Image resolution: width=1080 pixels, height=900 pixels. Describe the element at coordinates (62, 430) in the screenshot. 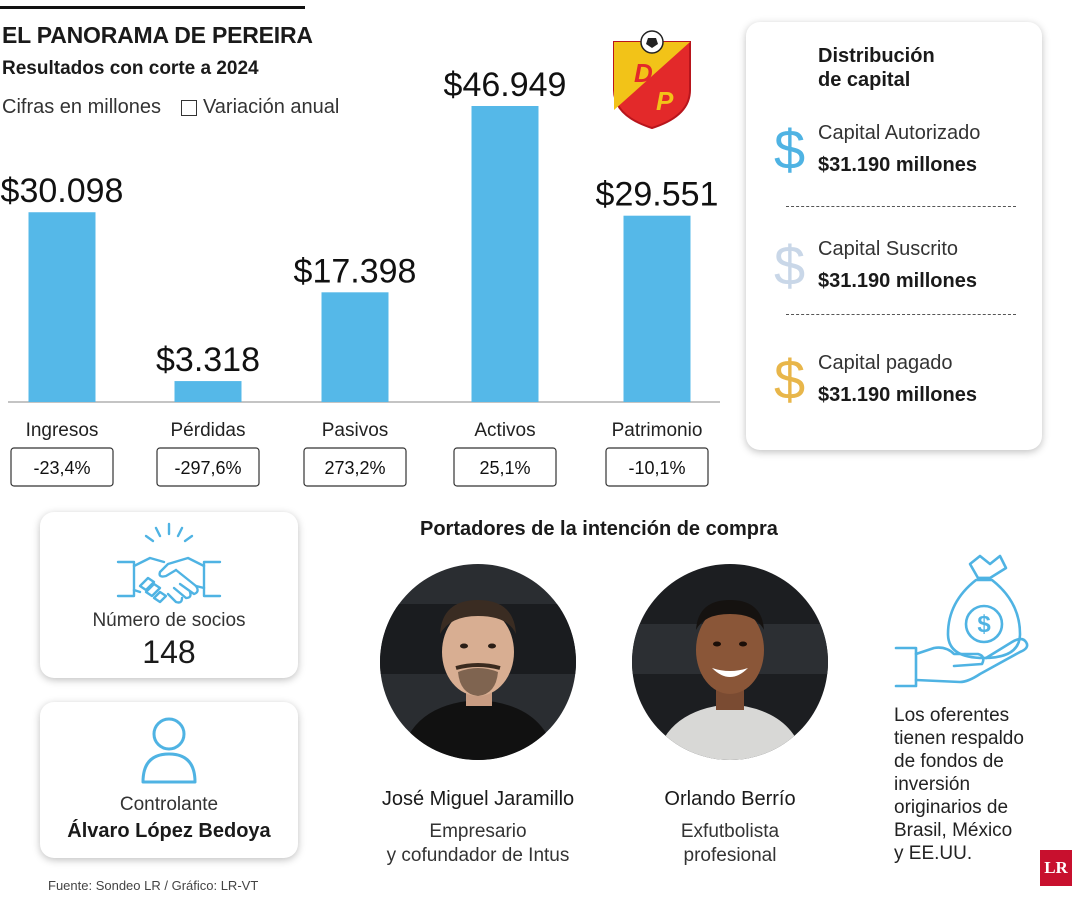

I see `category-label: Ingresos` at that location.